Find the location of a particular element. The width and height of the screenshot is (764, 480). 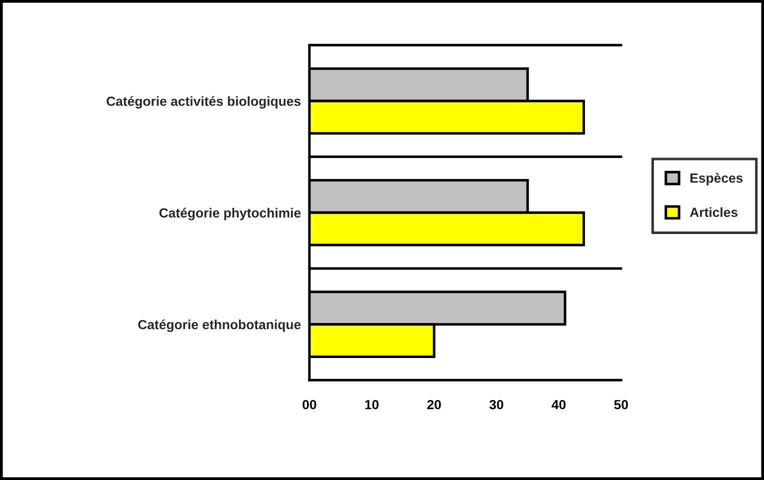

legend-label: Articles is located at coordinates (714, 212).